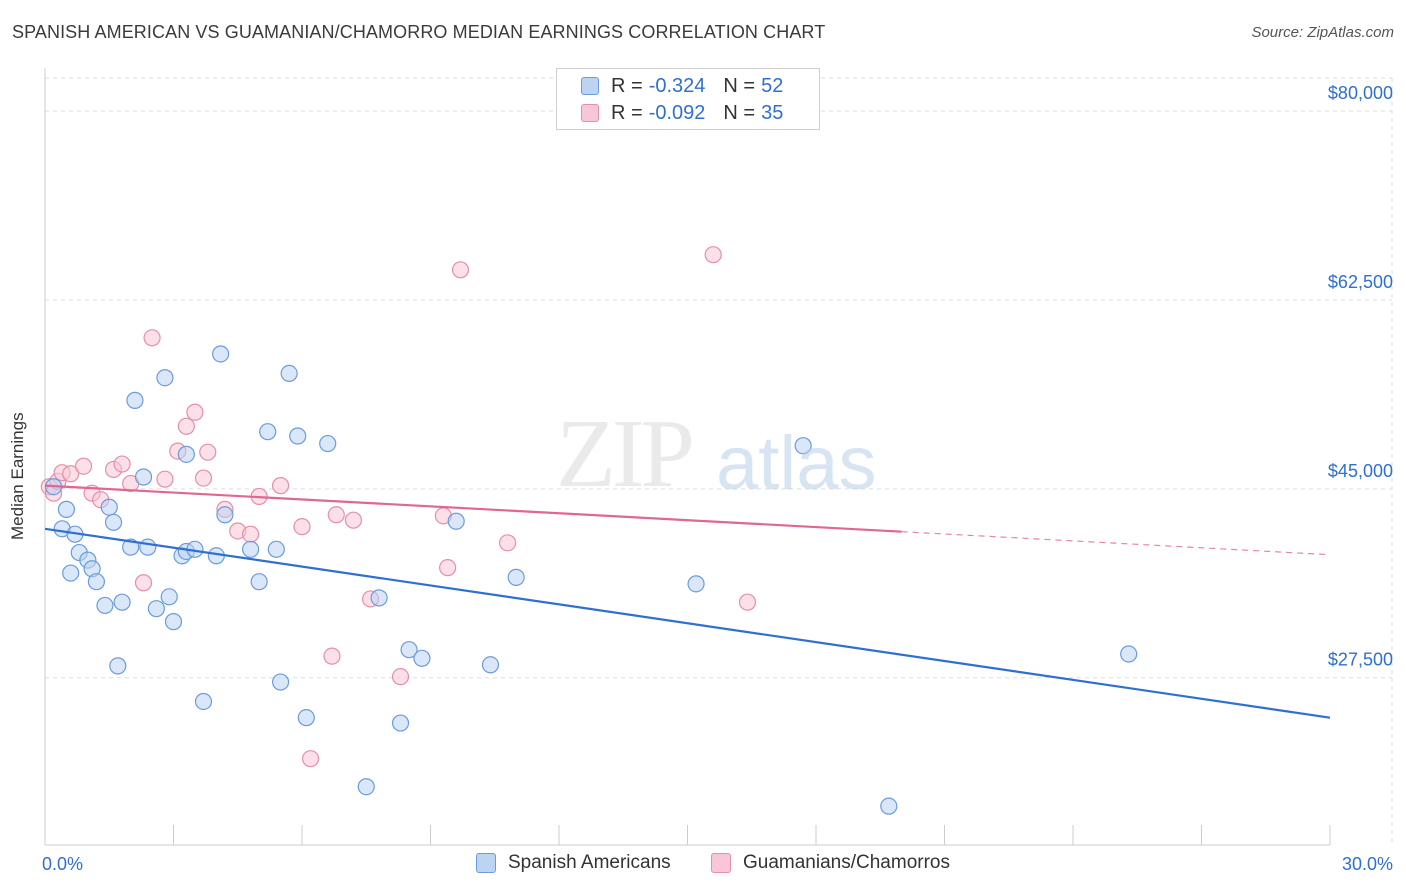 Image resolution: width=1406 pixels, height=892 pixels. Describe the element at coordinates (1360, 93) in the screenshot. I see `y-tick-label: $80,000` at that location.